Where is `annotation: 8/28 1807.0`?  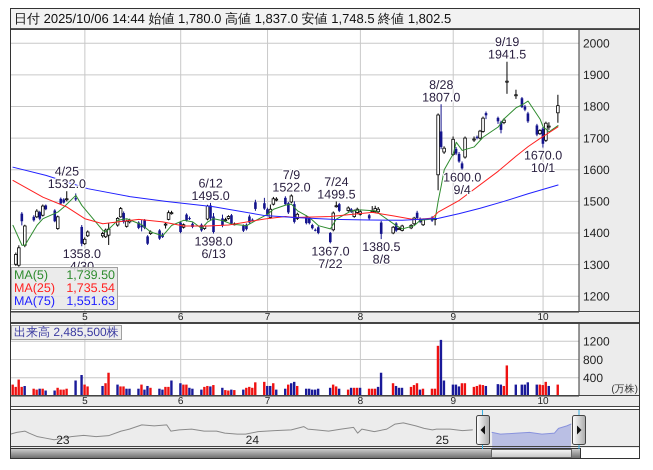 annotation: 8/28 1807.0 is located at coordinates (441, 91).